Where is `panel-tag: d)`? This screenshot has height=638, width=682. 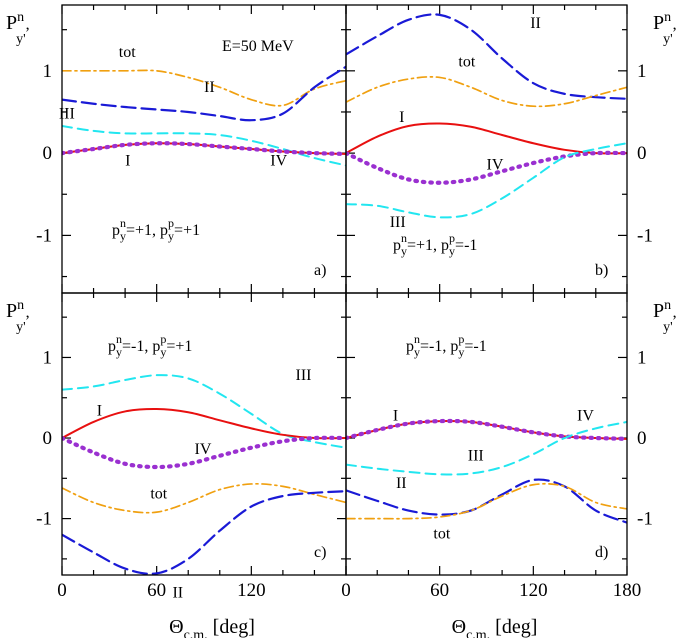 panel-tag: d) is located at coordinates (601, 552).